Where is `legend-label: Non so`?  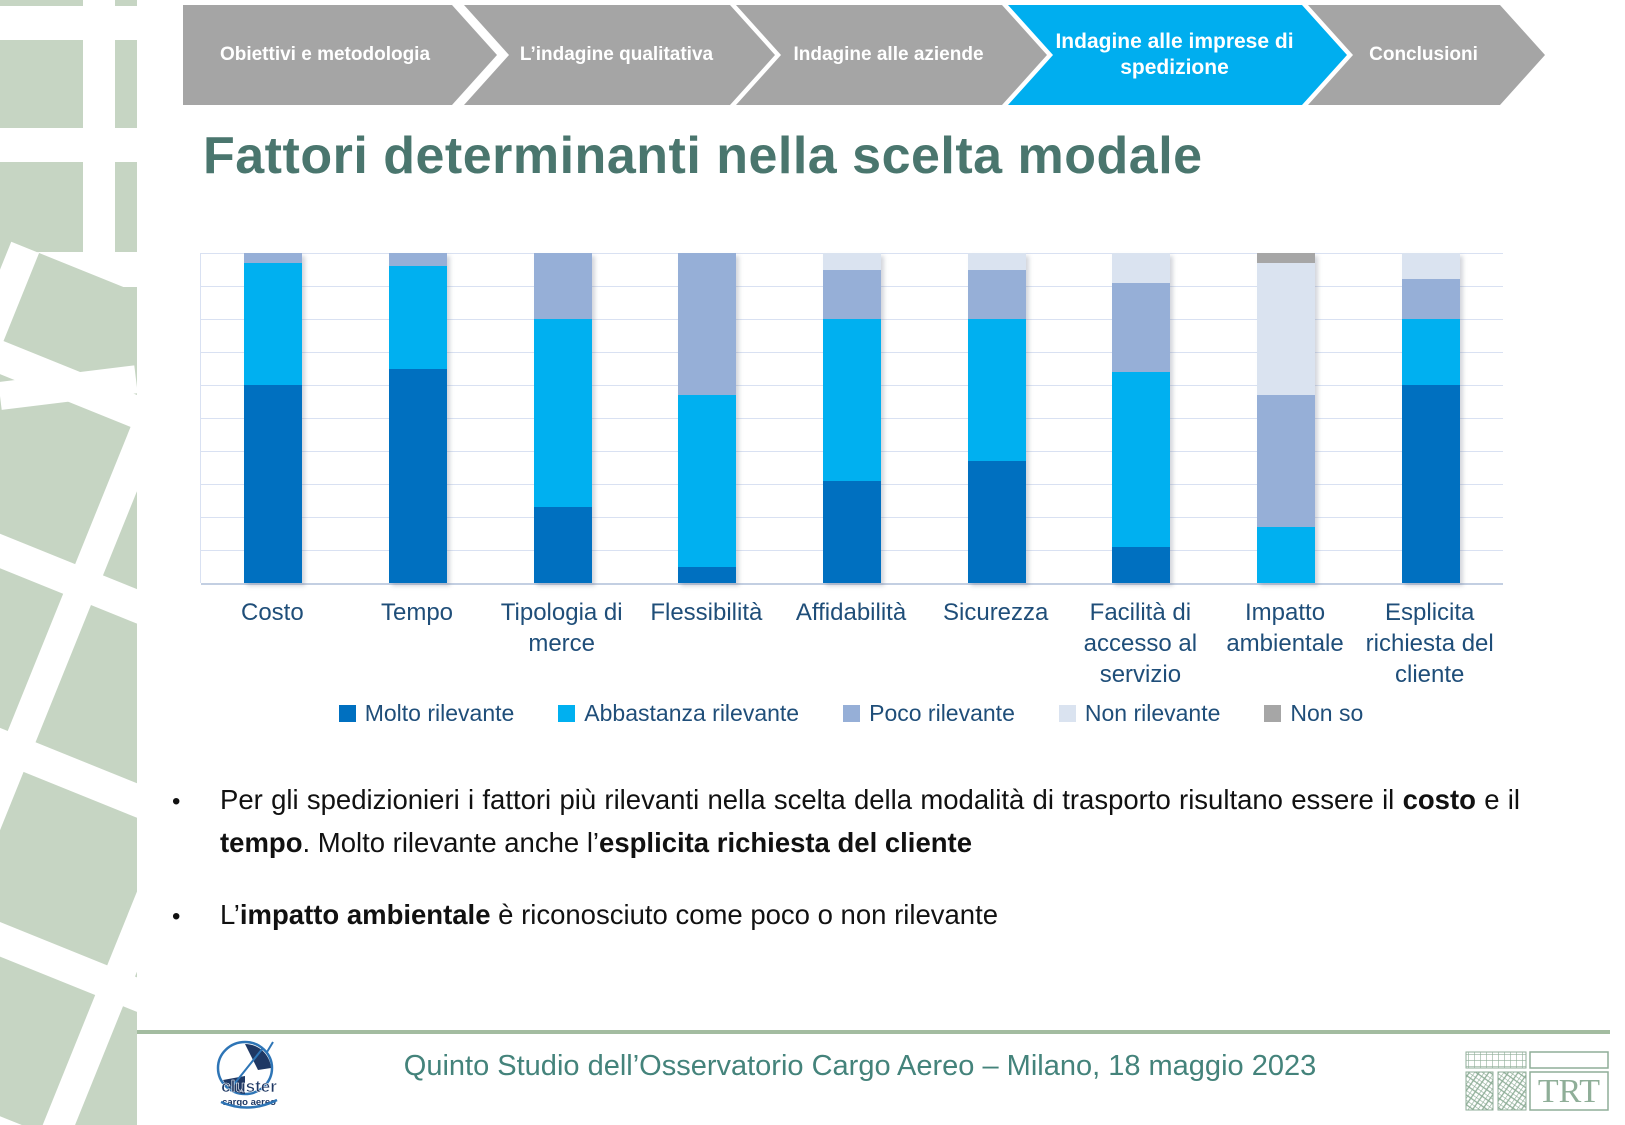
legend-label: Non so is located at coordinates (1327, 713).